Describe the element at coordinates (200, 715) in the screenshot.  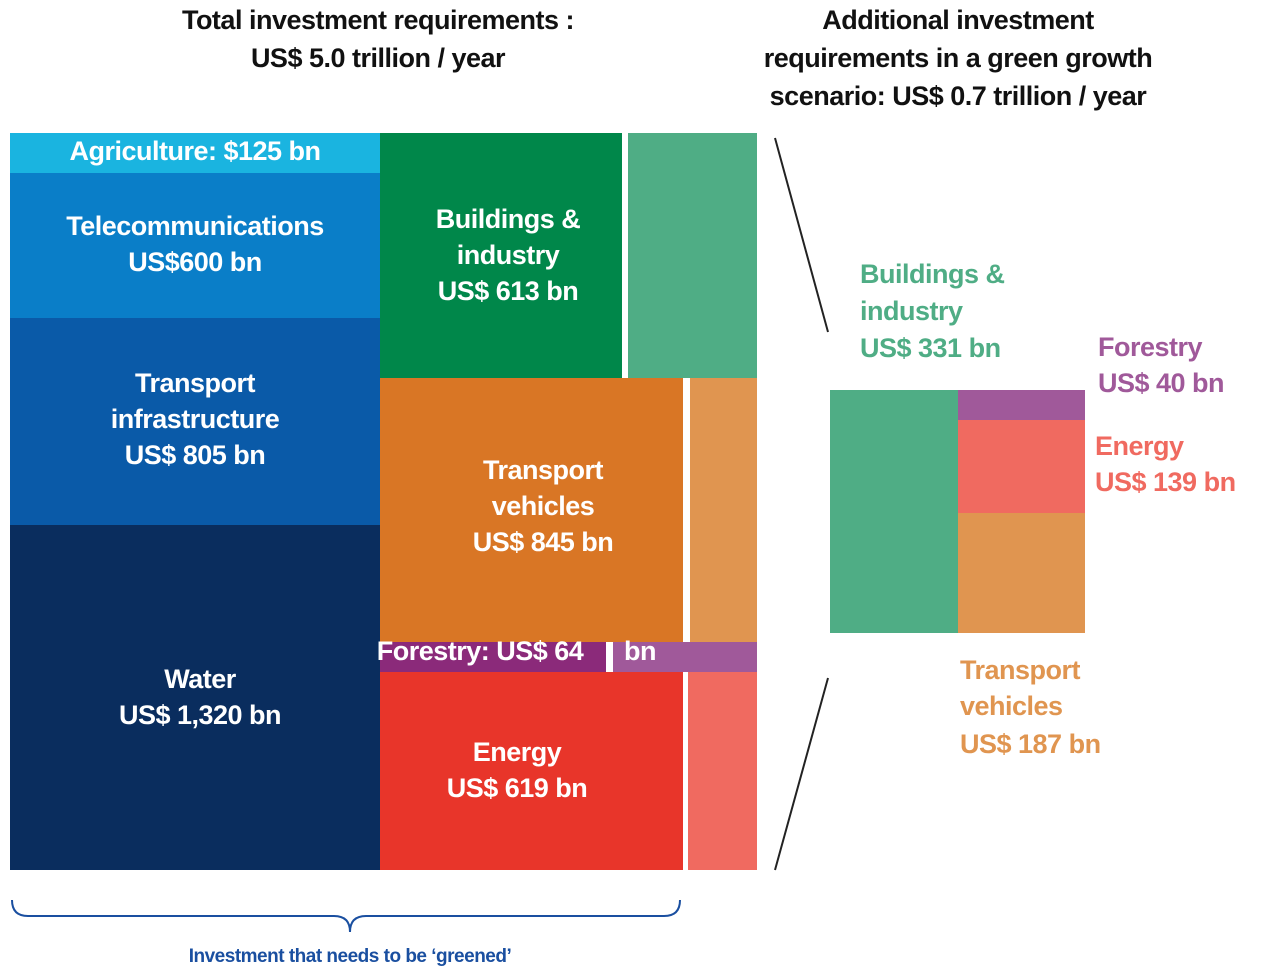
I see `label: US$ 1,320 bn` at that location.